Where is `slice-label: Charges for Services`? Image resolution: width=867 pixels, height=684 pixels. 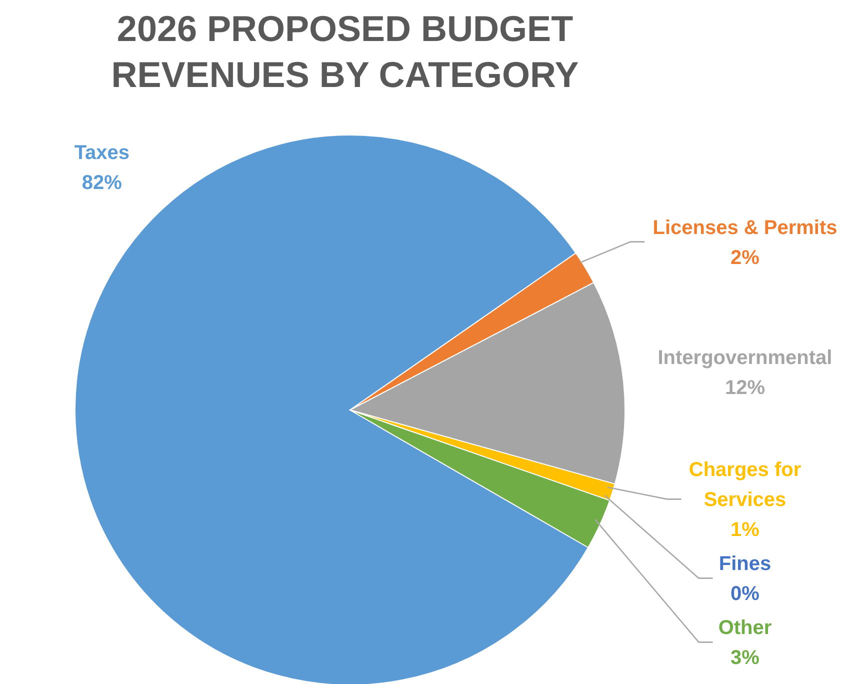 slice-label: Charges for Services is located at coordinates (745, 485).